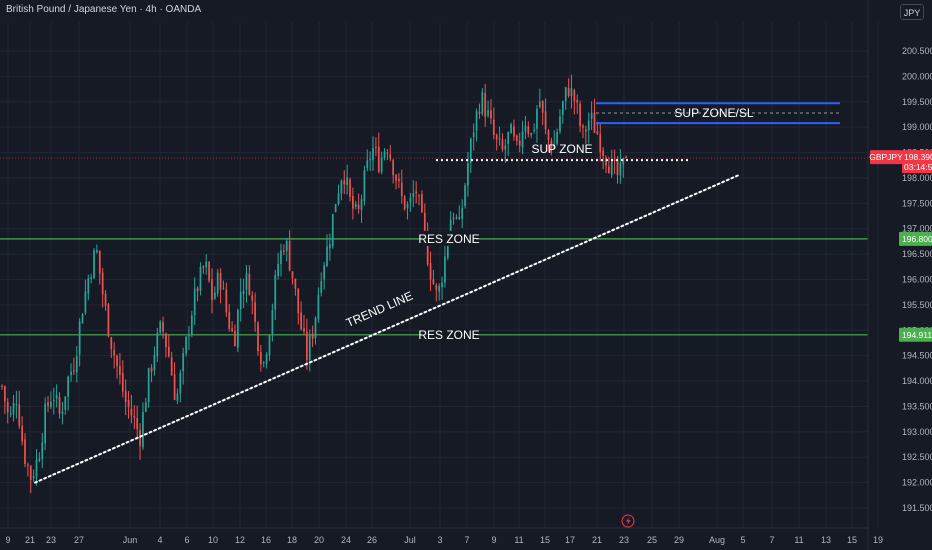 Image resolution: width=932 pixels, height=550 pixels. I want to click on res-zone-label-bg, so click(449, 238).